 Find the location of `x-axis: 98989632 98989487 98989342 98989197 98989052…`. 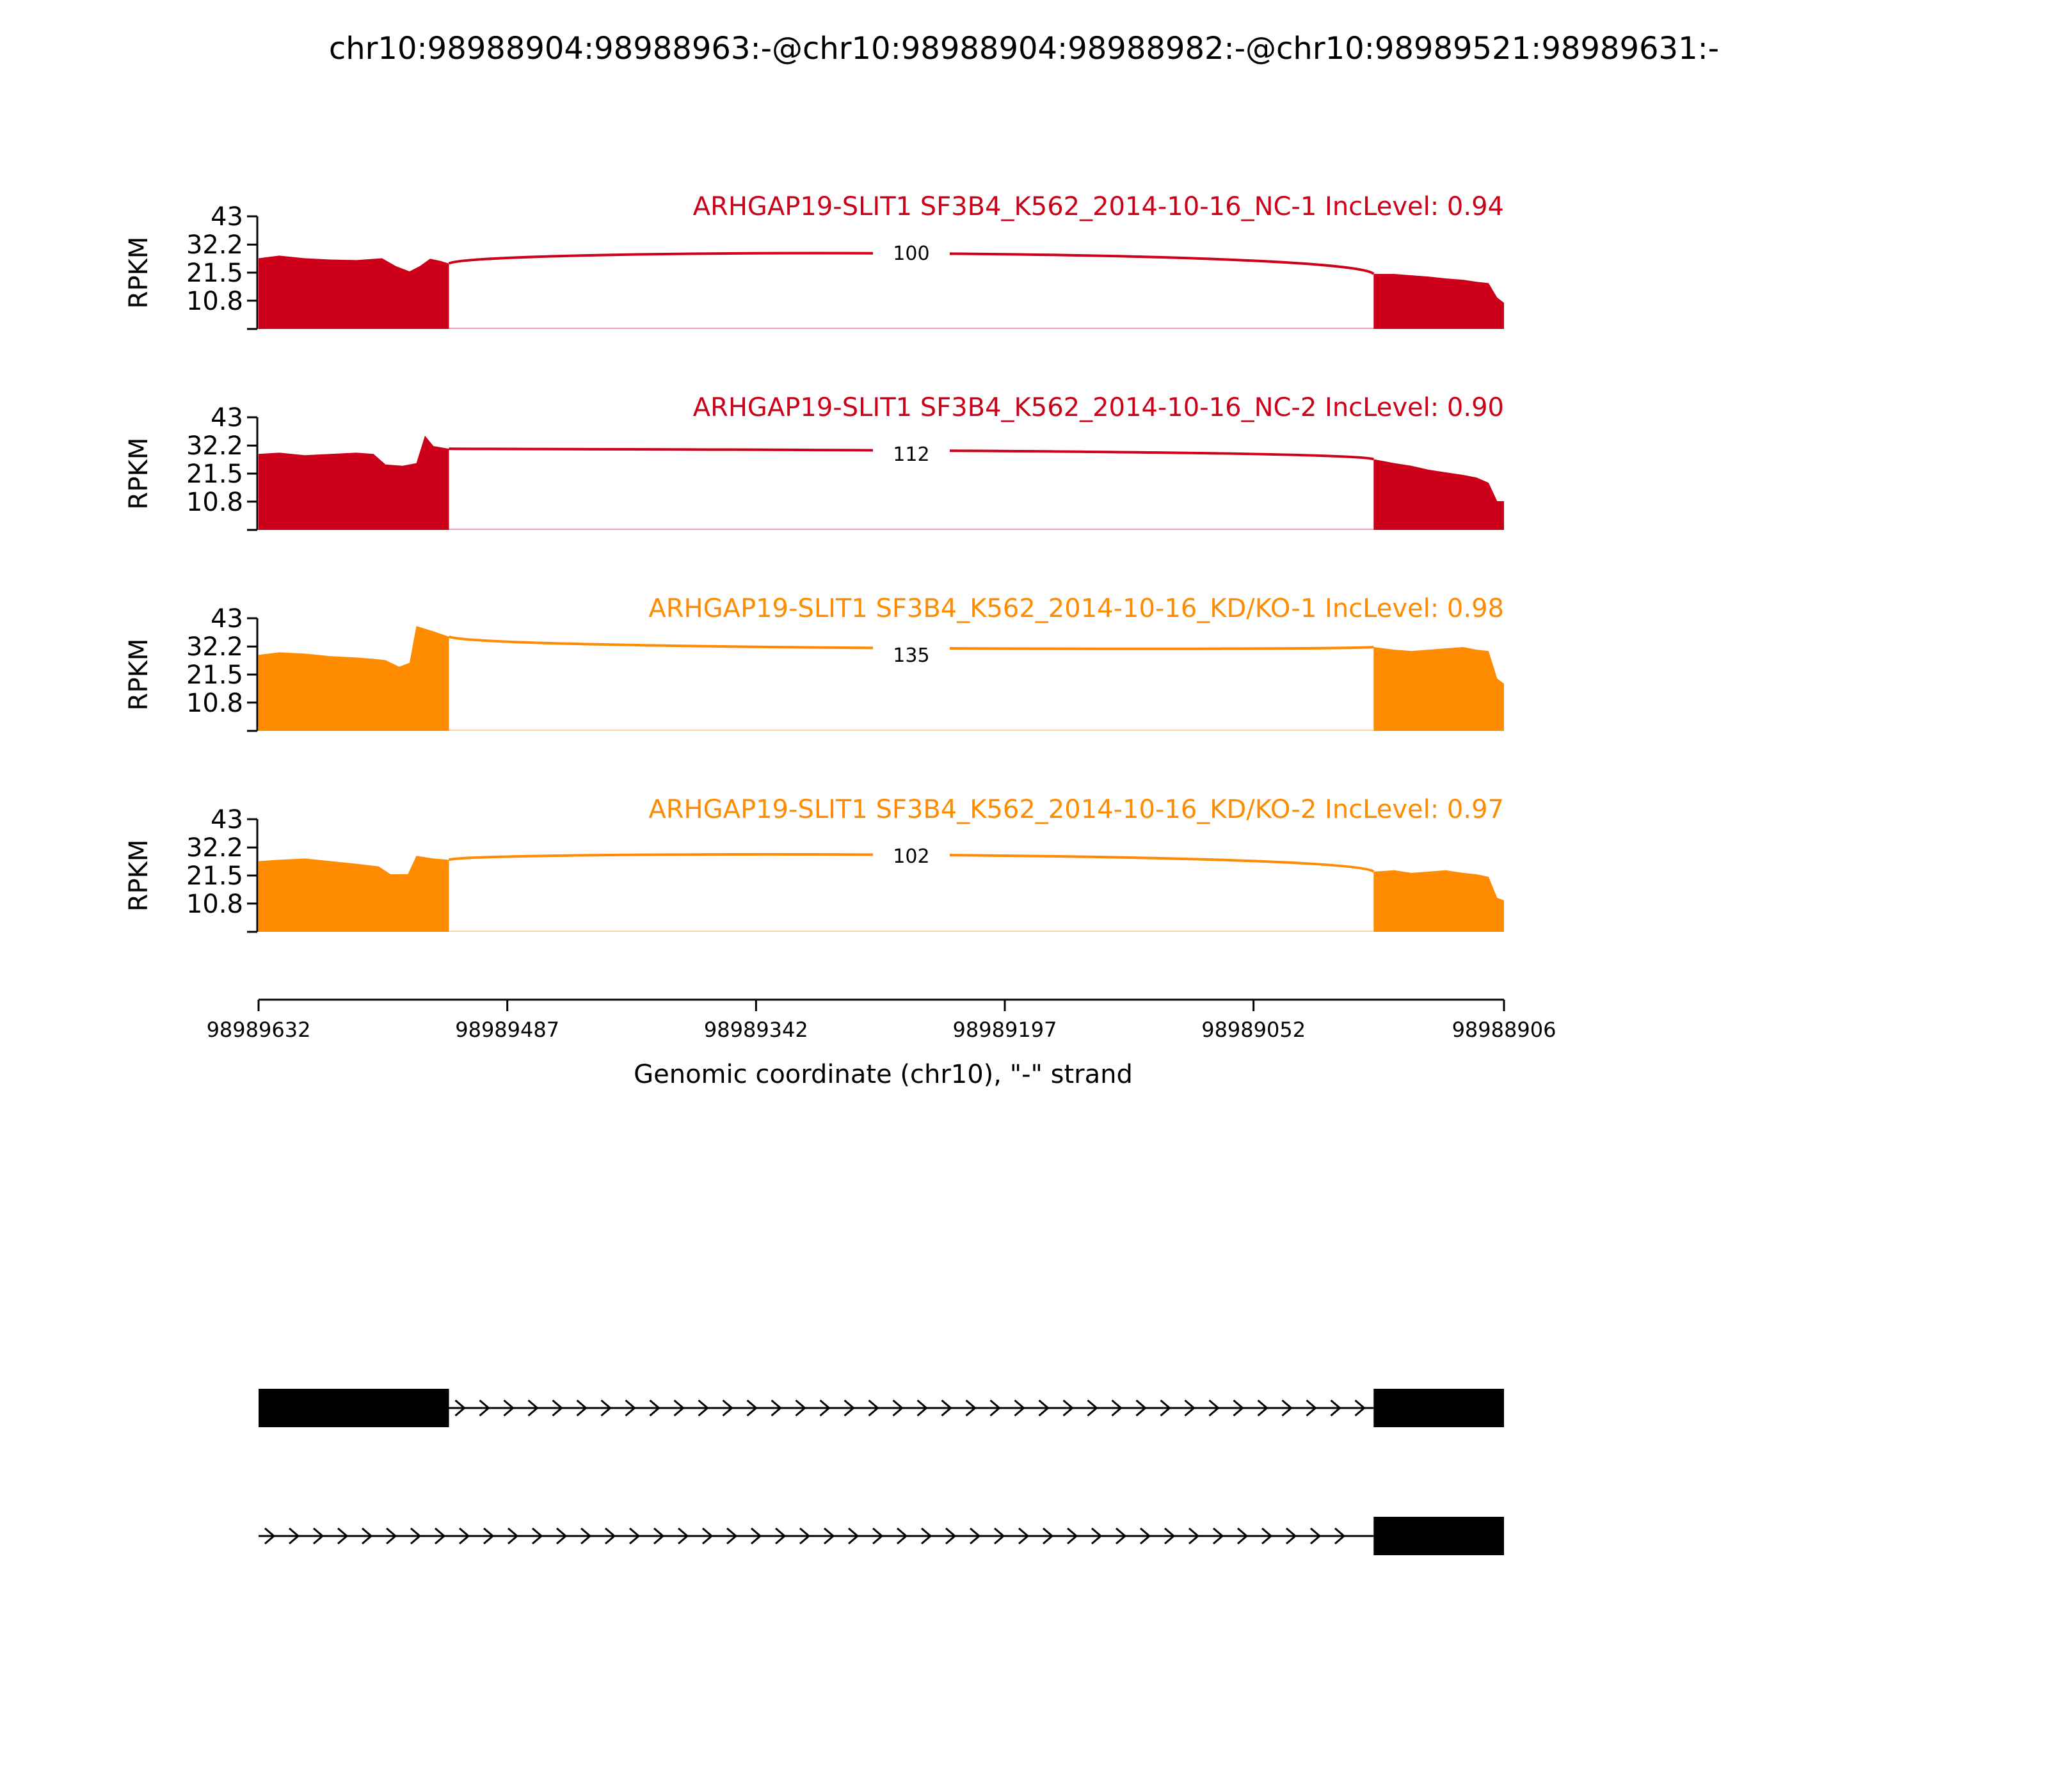

x-axis: 98989632 98989487 98989342 98989197 98989052… is located at coordinates (881, 1020).